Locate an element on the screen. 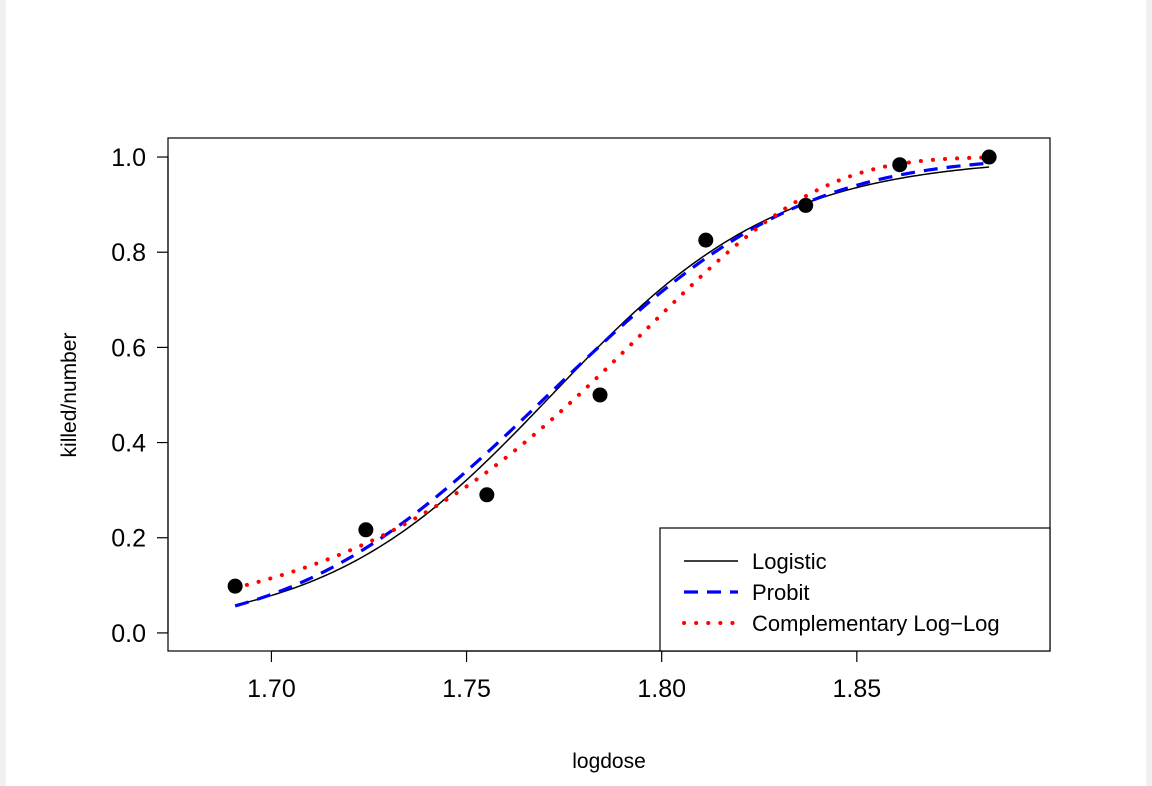 This screenshot has width=1152, height=786. y-tick-label: 0.0 is located at coordinates (128, 634).